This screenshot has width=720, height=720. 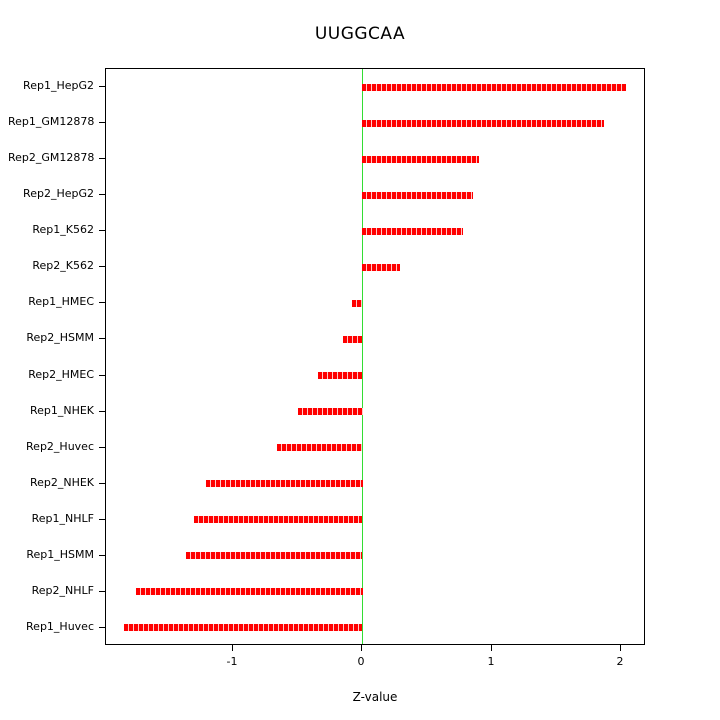 I want to click on chart-title: UUGGCAA, so click(x=360, y=34).